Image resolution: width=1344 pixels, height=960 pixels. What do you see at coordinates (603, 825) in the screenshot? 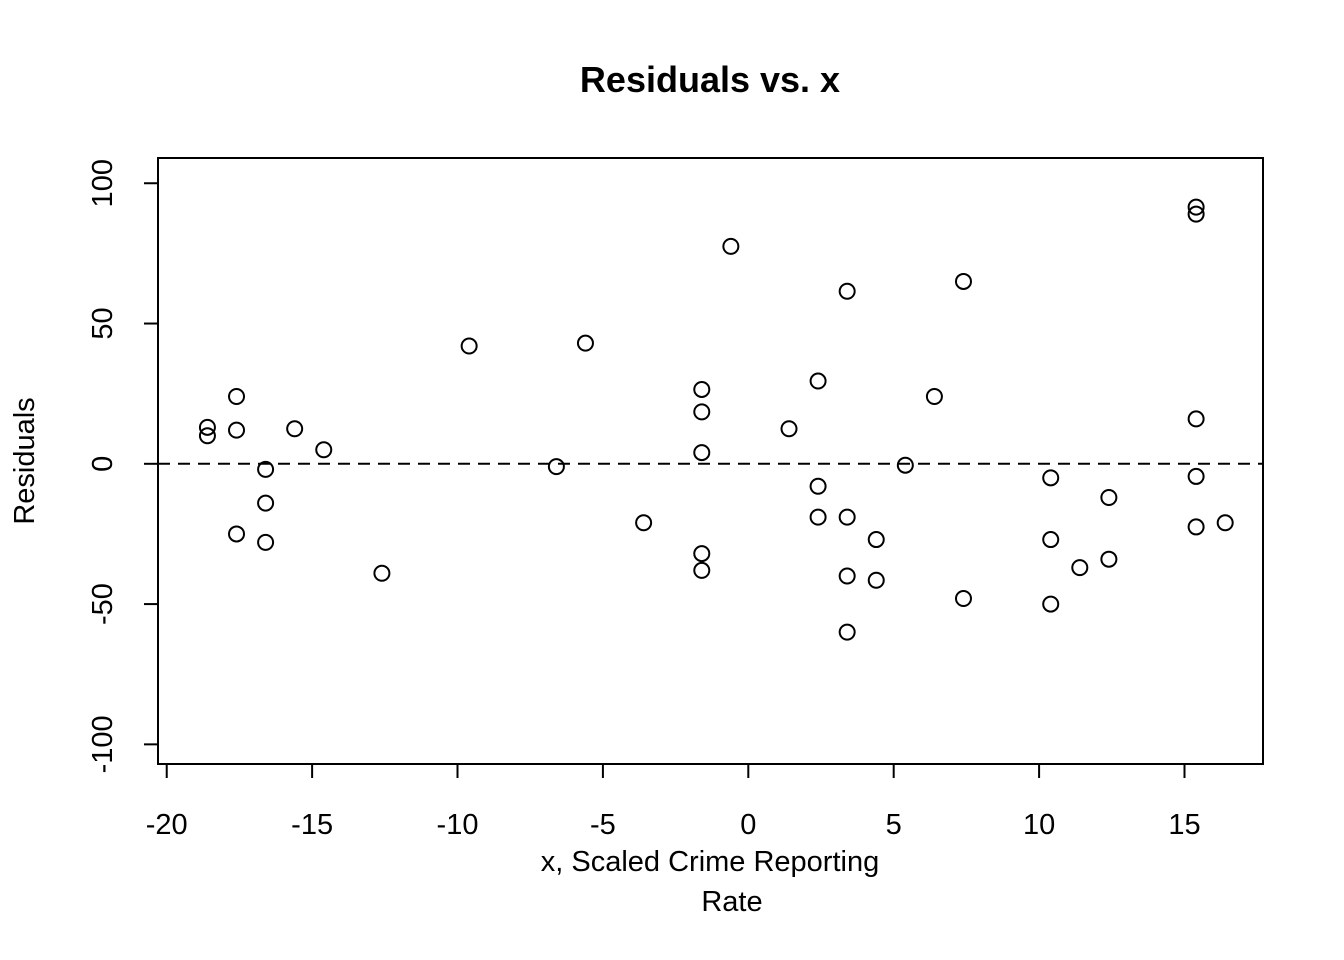
I see `x-tick-label: -5` at bounding box center [603, 825].